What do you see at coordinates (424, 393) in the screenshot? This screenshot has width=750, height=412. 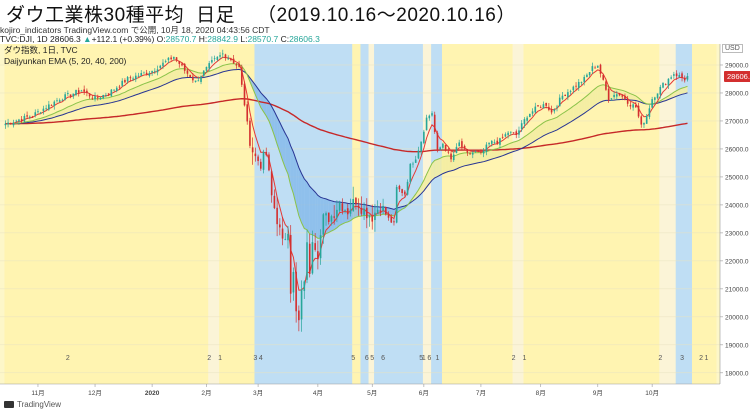 I see `x-tick-label: 6月` at bounding box center [424, 393].